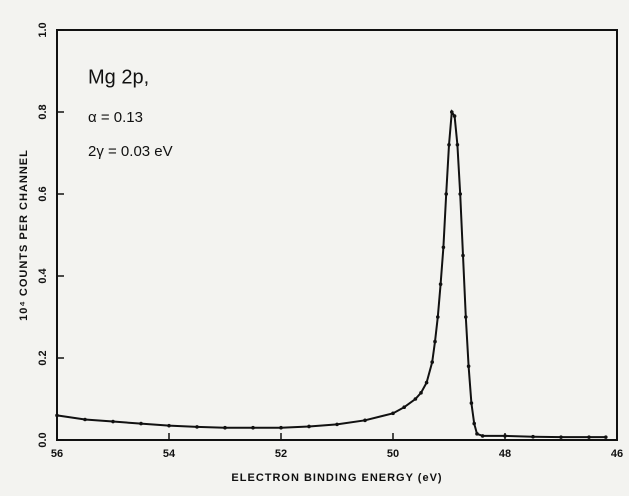 This screenshot has height=496, width=629. Describe the element at coordinates (115, 117) in the screenshot. I see `annotation: α = 0.13` at that location.